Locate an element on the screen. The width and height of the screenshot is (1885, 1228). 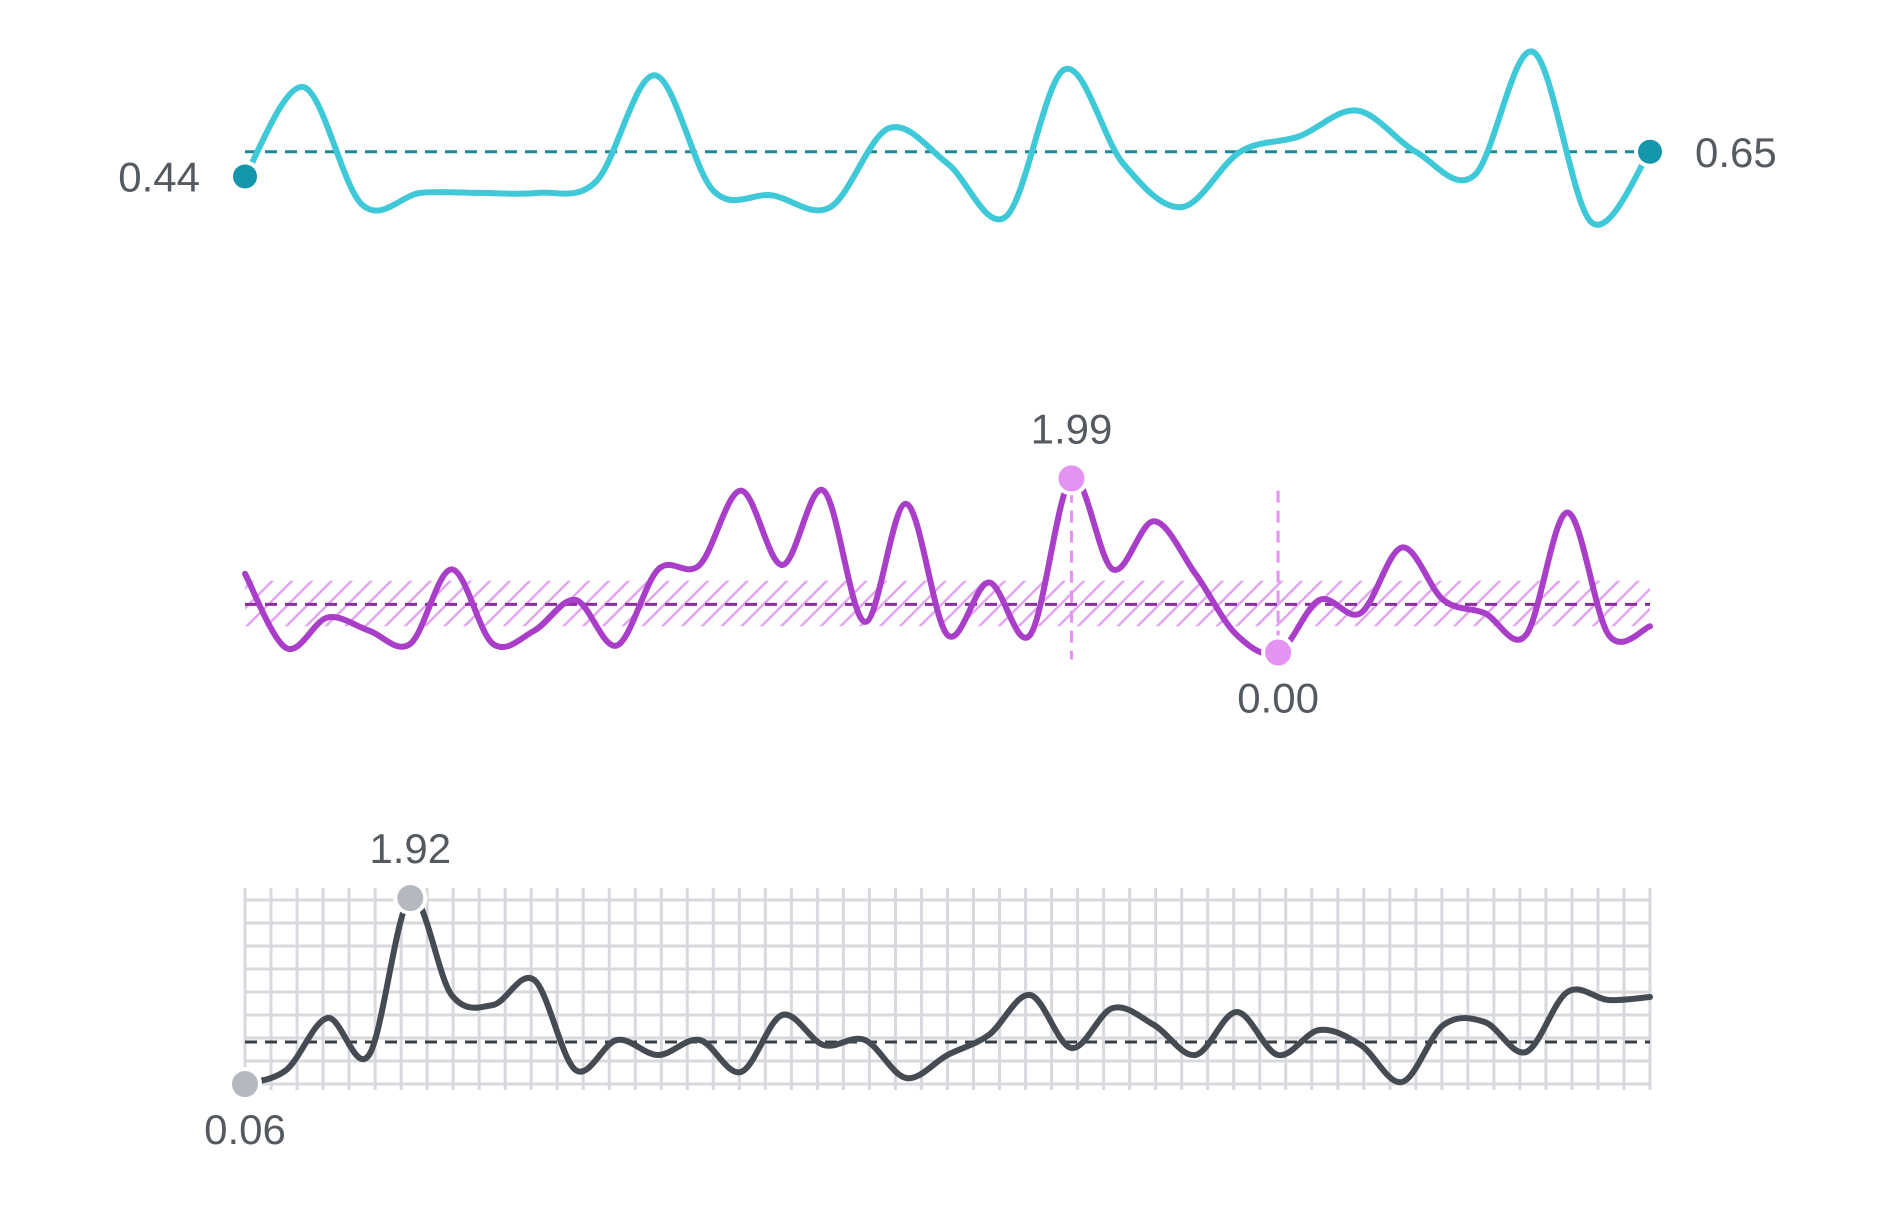
min-value-label: 0.00 is located at coordinates (1278, 698).